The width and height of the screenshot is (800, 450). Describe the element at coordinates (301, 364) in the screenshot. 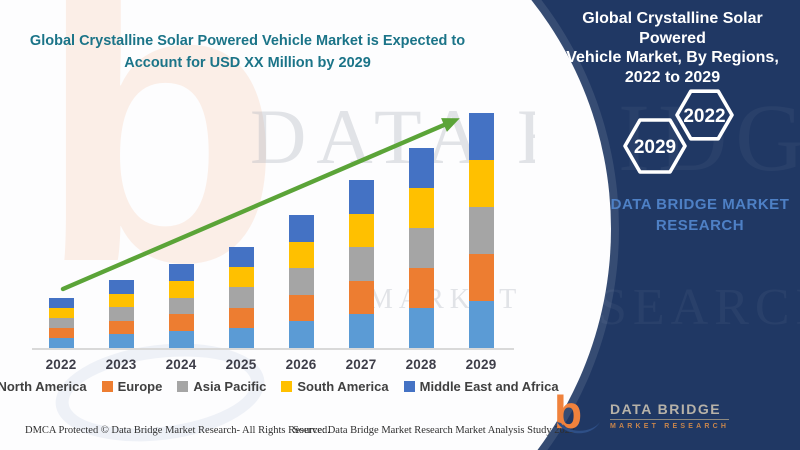

I see `year-label-2026: 2026` at that location.